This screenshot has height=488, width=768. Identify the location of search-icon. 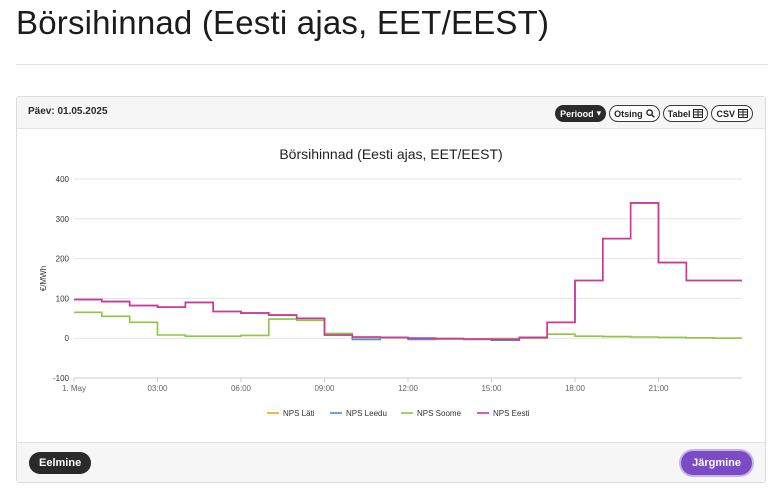
(650, 113).